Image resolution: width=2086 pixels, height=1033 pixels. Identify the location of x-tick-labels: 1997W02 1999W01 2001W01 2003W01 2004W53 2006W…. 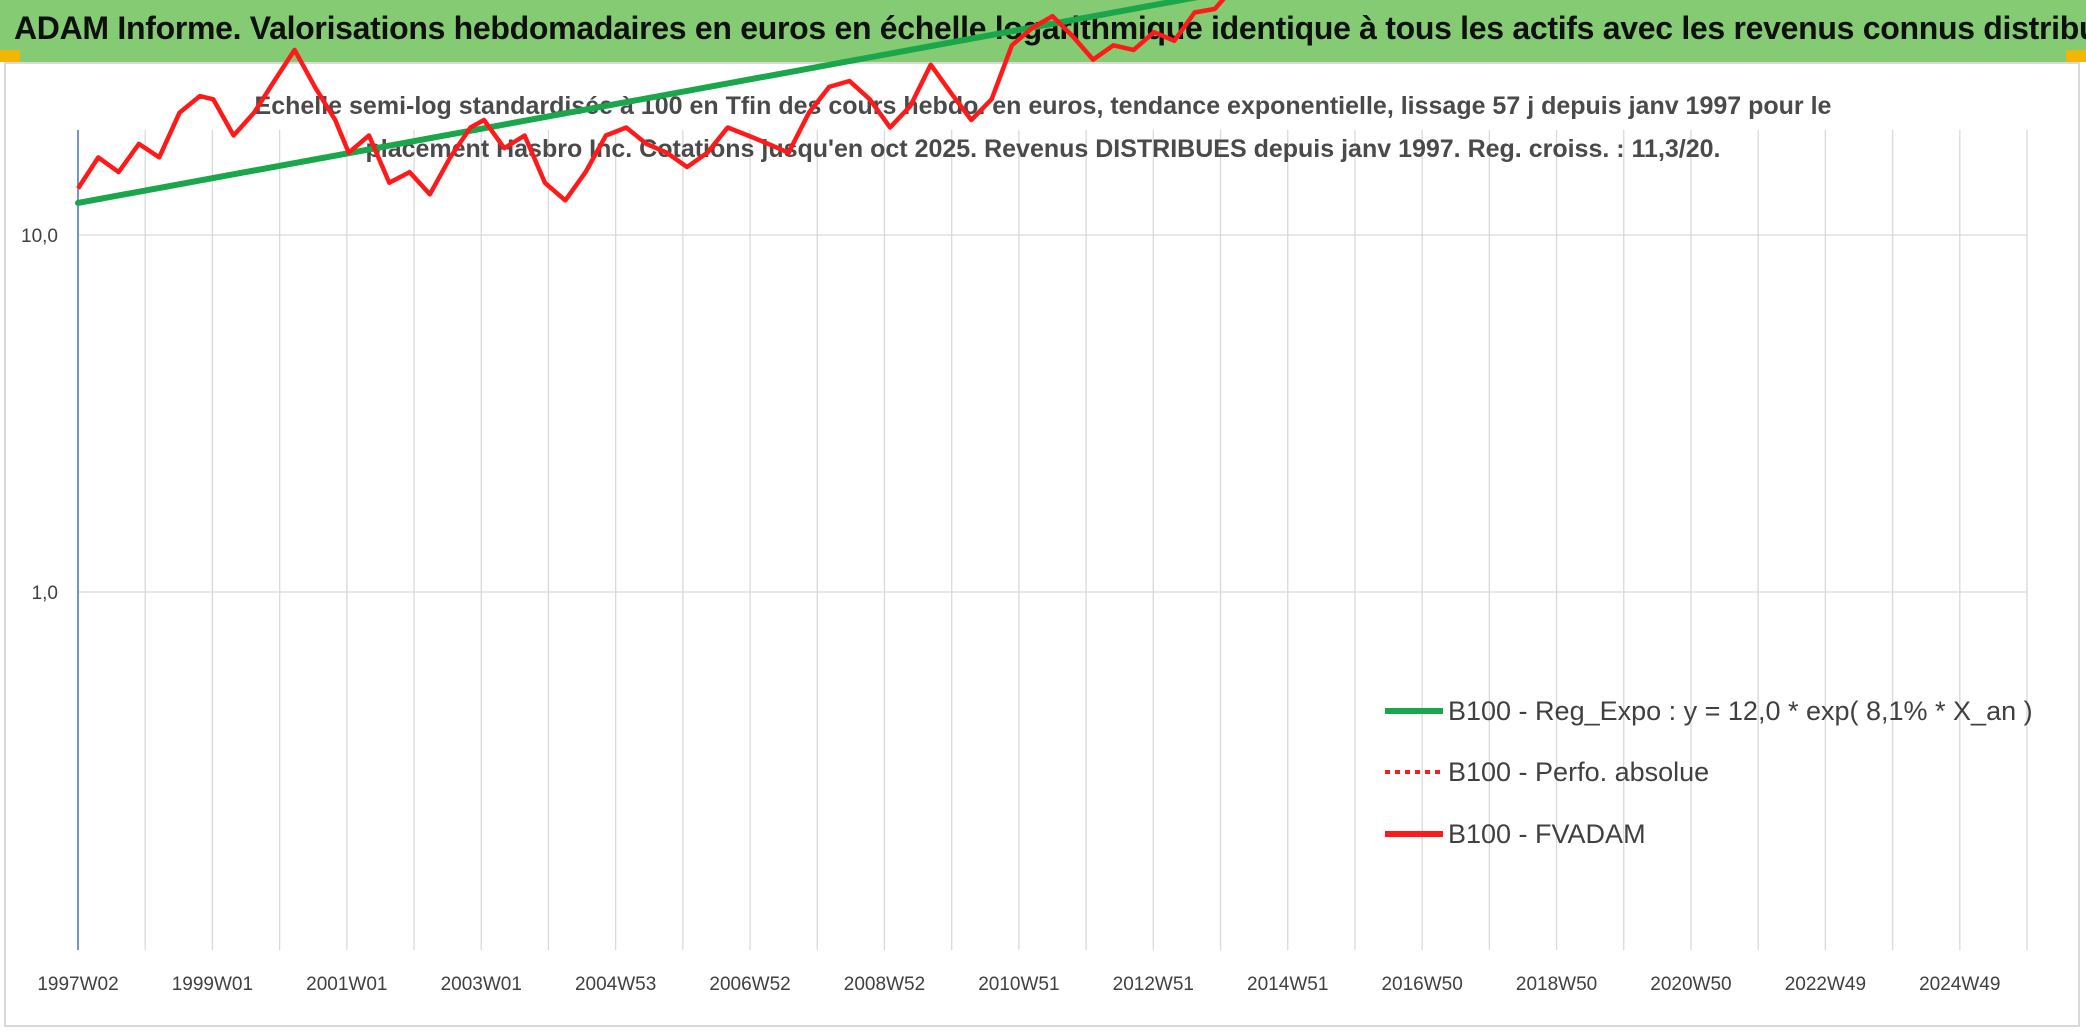
(1018, 984).